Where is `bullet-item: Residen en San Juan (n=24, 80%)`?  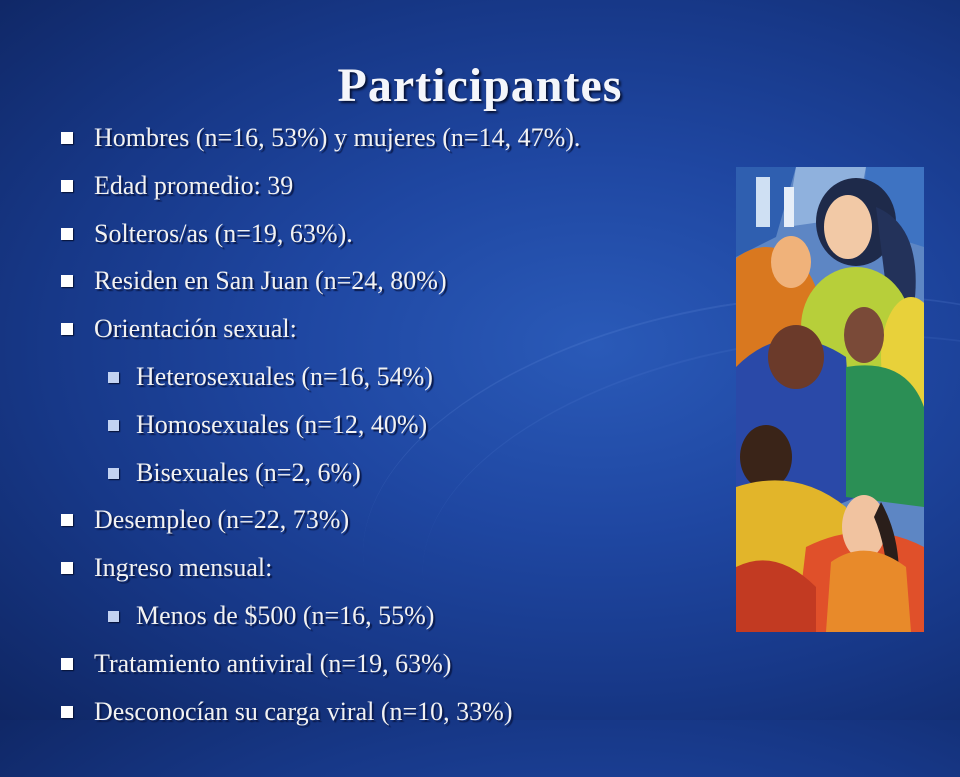 bullet-item: Residen en San Juan (n=24, 80%) is located at coordinates (398, 287).